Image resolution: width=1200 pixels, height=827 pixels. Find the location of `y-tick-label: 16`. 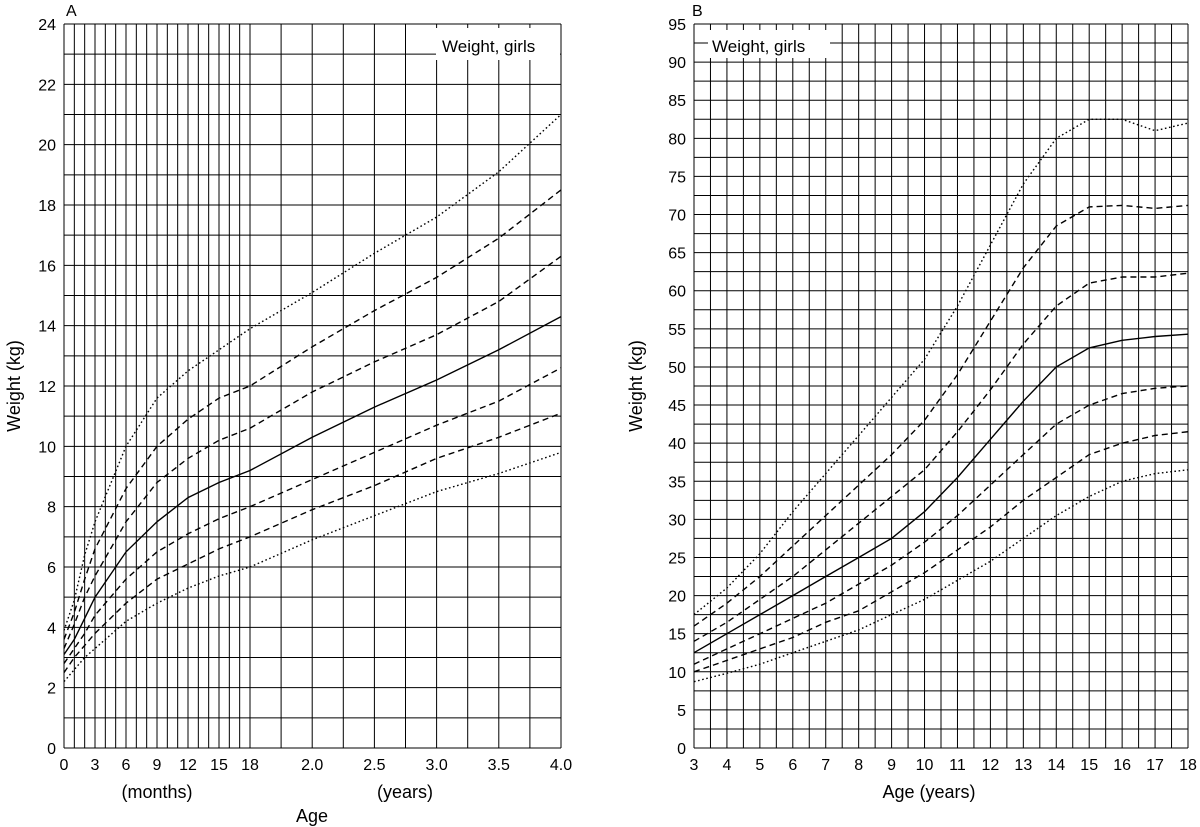

y-tick-label: 16 is located at coordinates (47, 266).